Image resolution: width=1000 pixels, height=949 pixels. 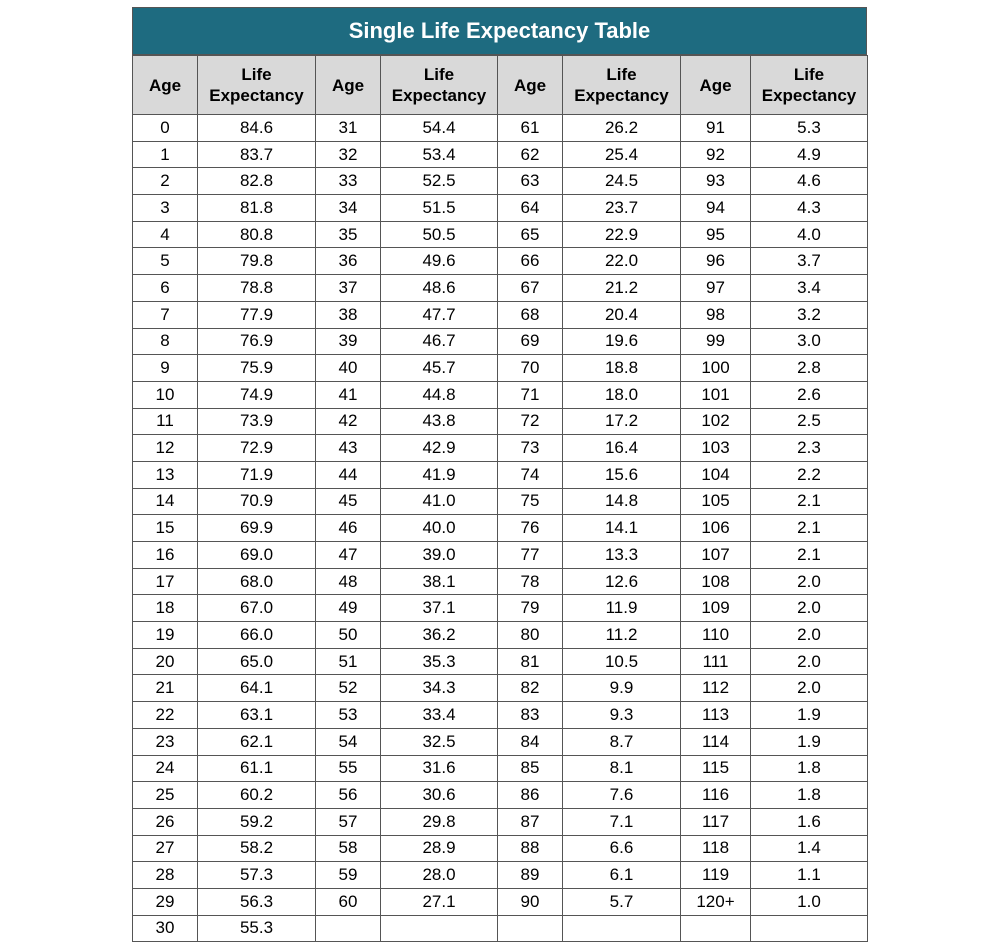 I want to click on table-row: 29 56.3 60 27.1 90 5.7 120+ 1.0, so click(x=500, y=901).